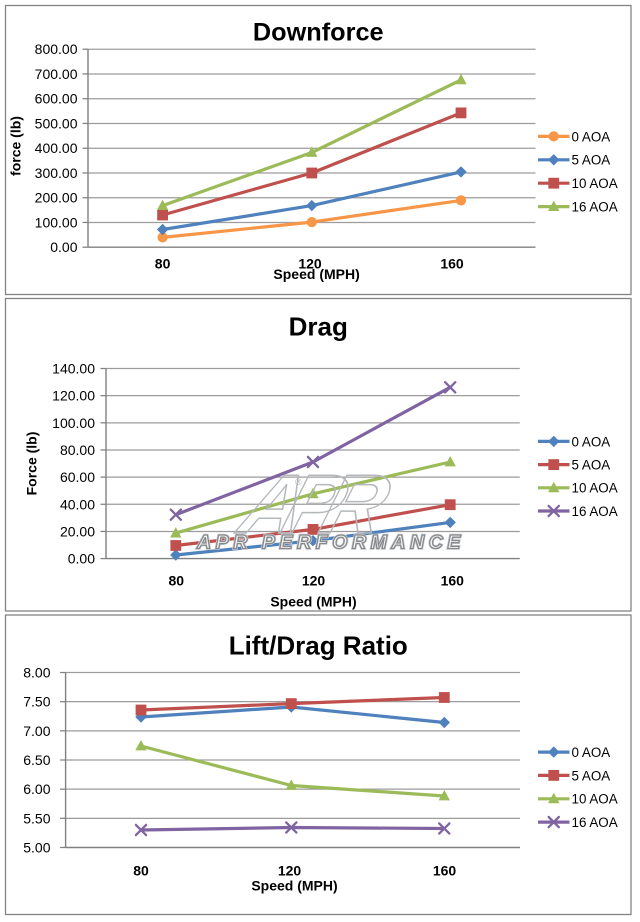  Describe the element at coordinates (56, 148) in the screenshot. I see `svg-text: 400.00` at that location.